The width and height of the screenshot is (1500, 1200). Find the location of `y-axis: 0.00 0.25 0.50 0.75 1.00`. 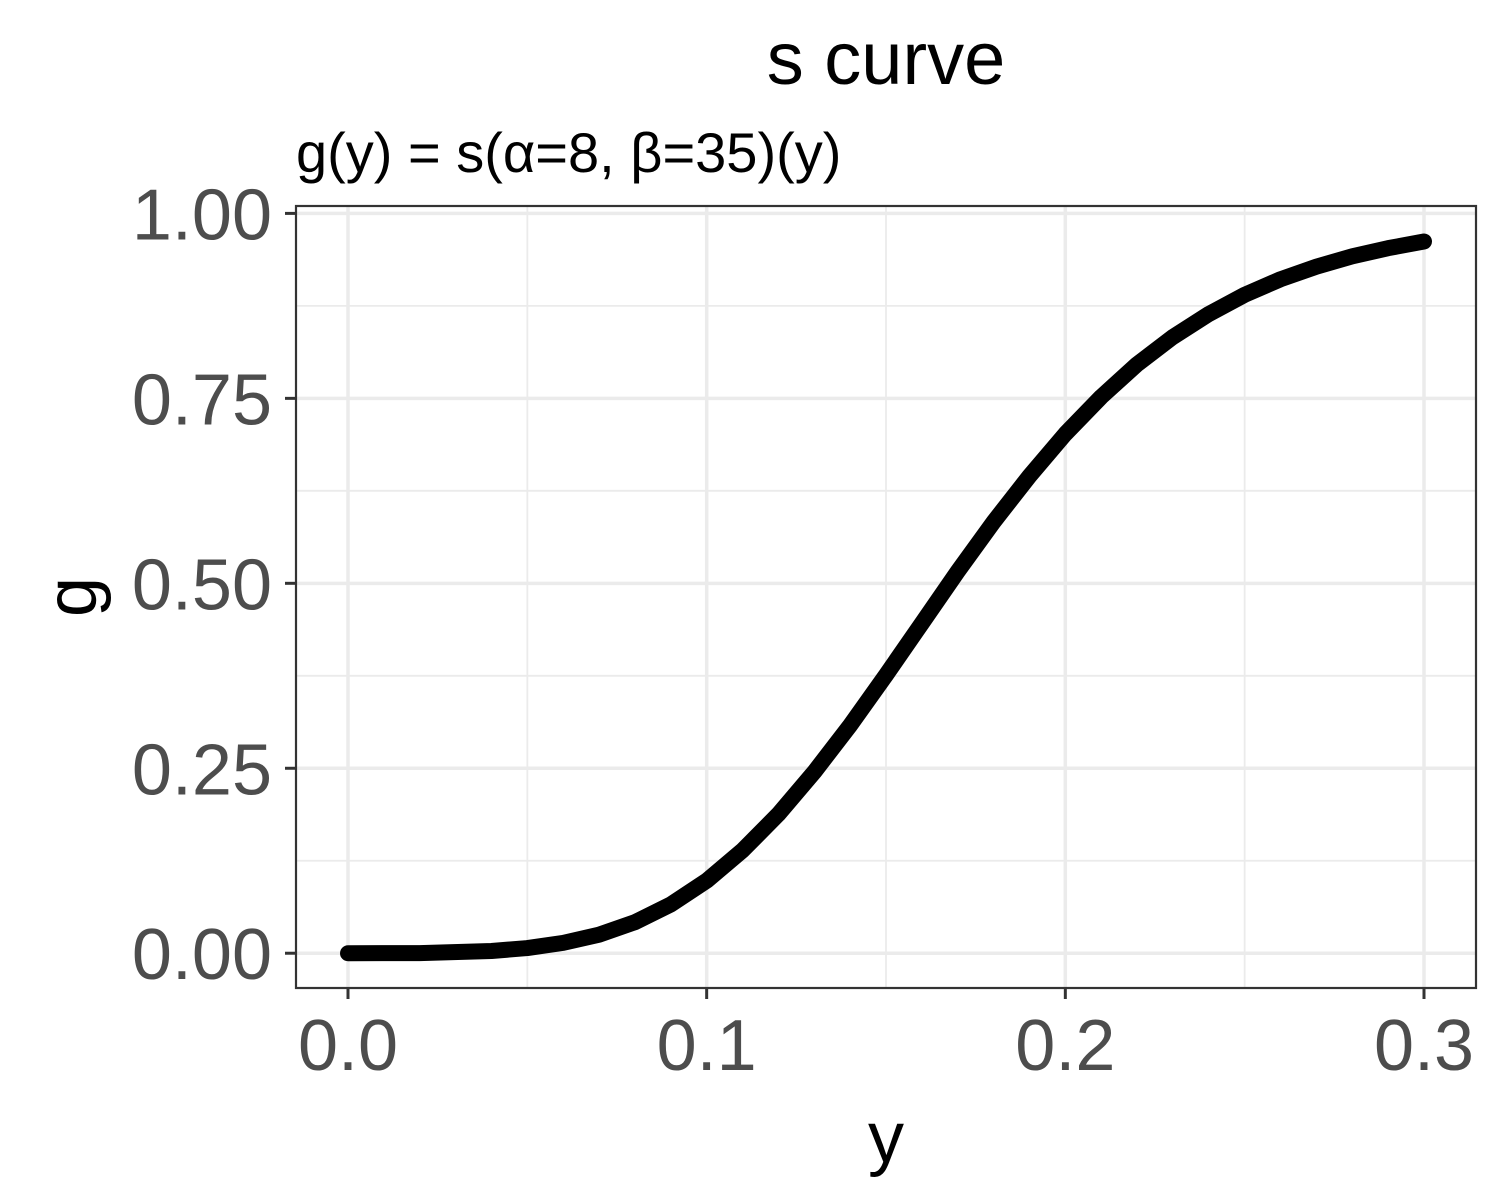

y-axis: 0.00 0.25 0.50 0.75 1.00 is located at coordinates (214, 585).